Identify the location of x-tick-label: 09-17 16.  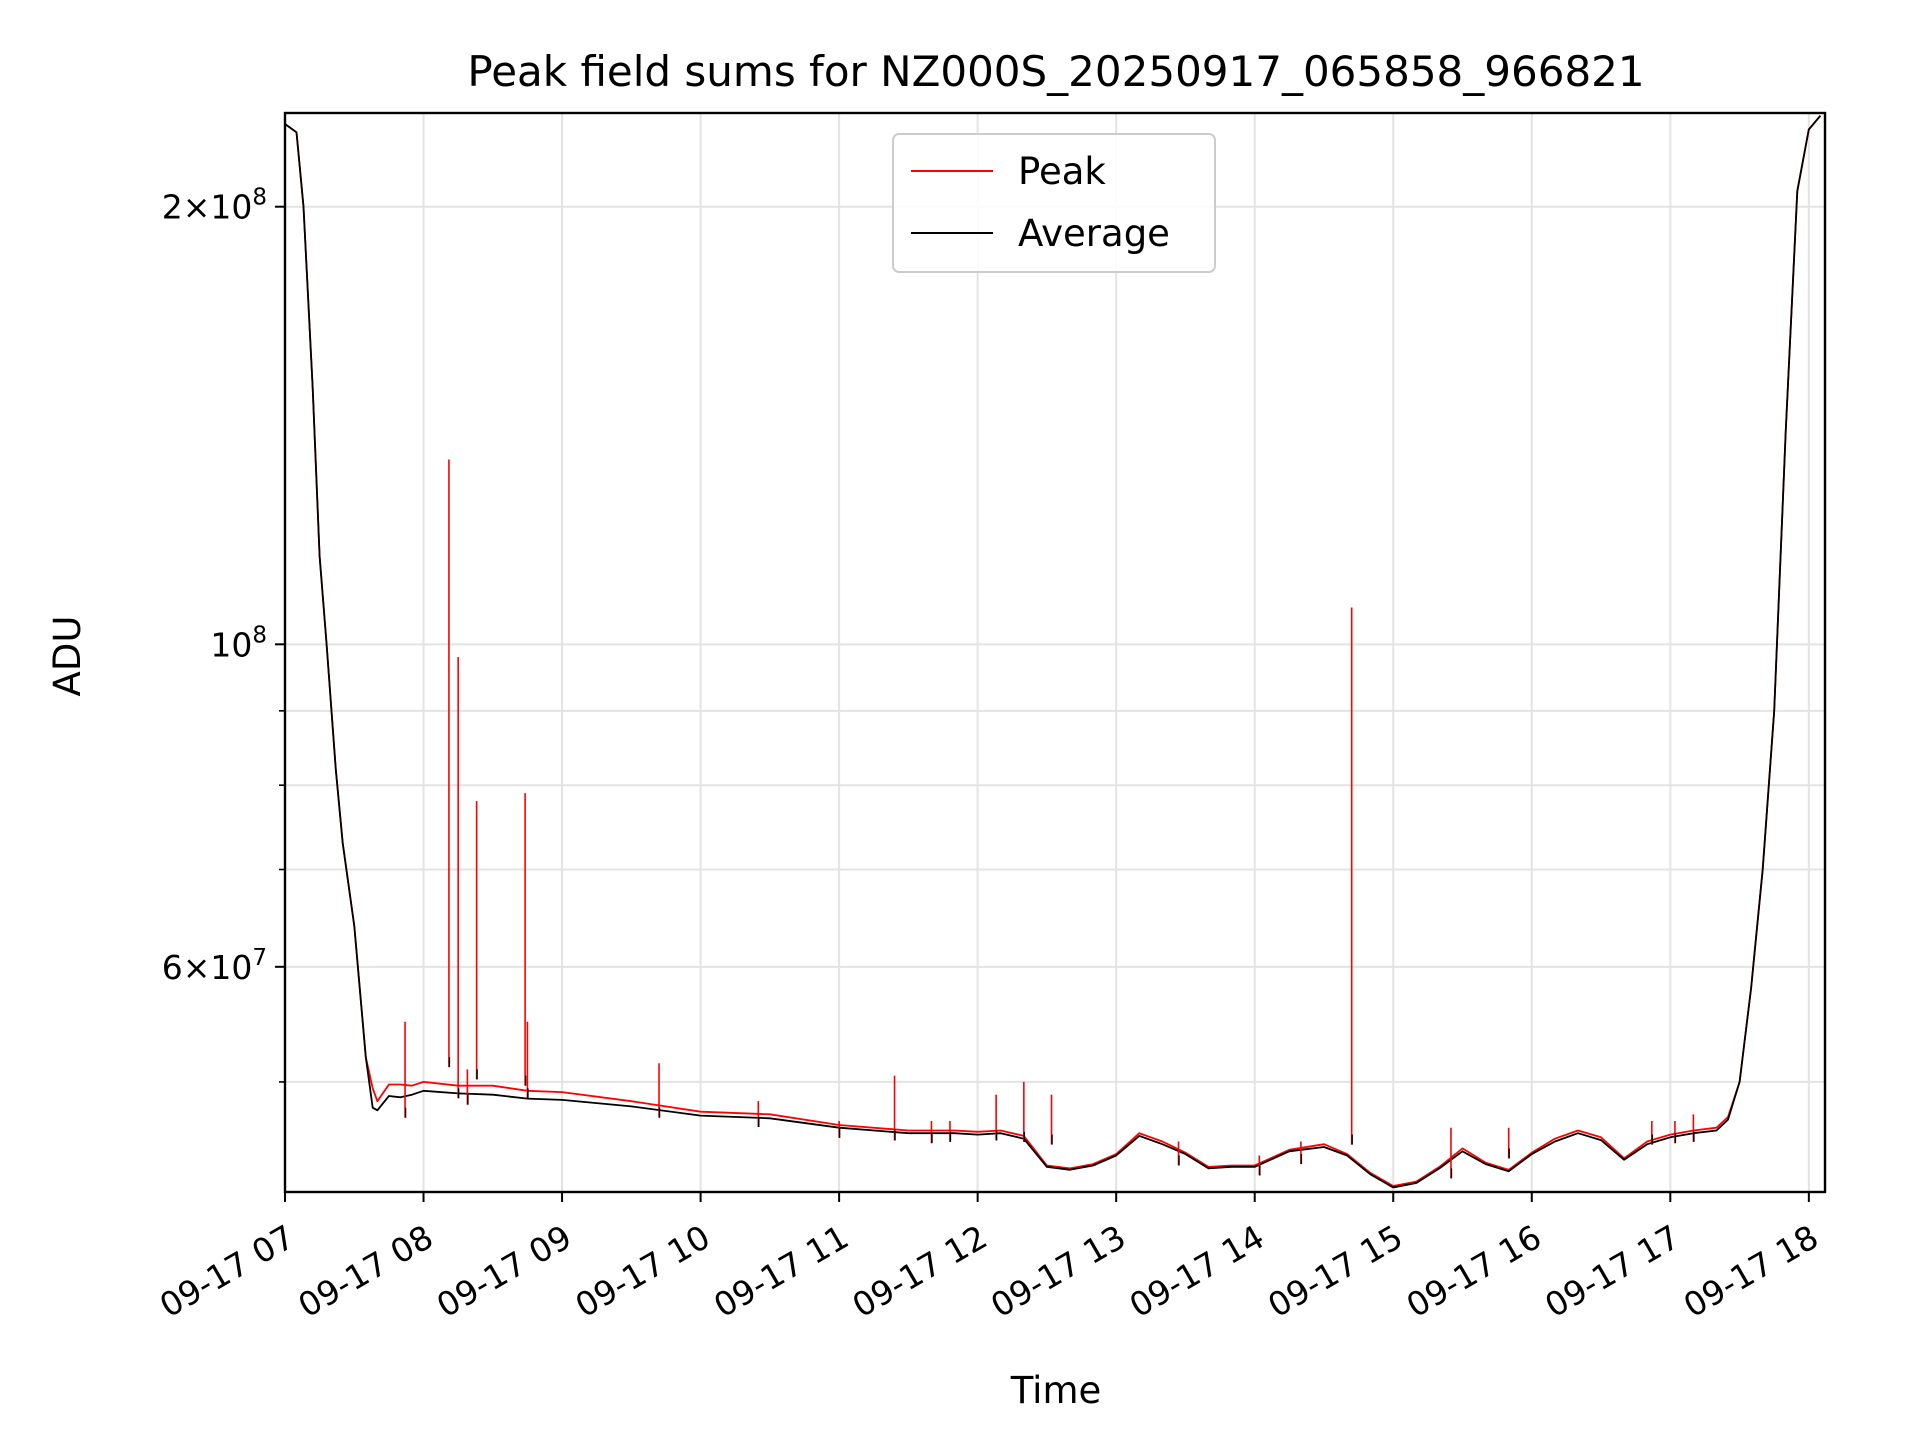
(1474, 1271).